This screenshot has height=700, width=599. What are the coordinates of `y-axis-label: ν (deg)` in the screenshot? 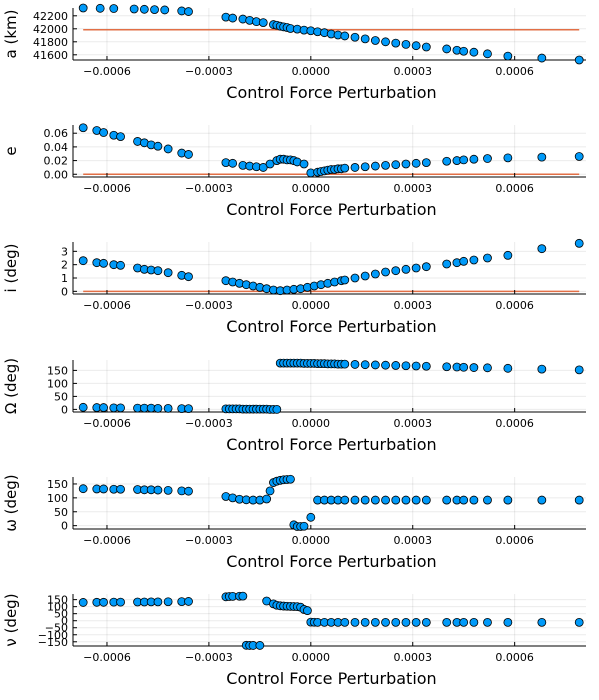 It's located at (11, 619).